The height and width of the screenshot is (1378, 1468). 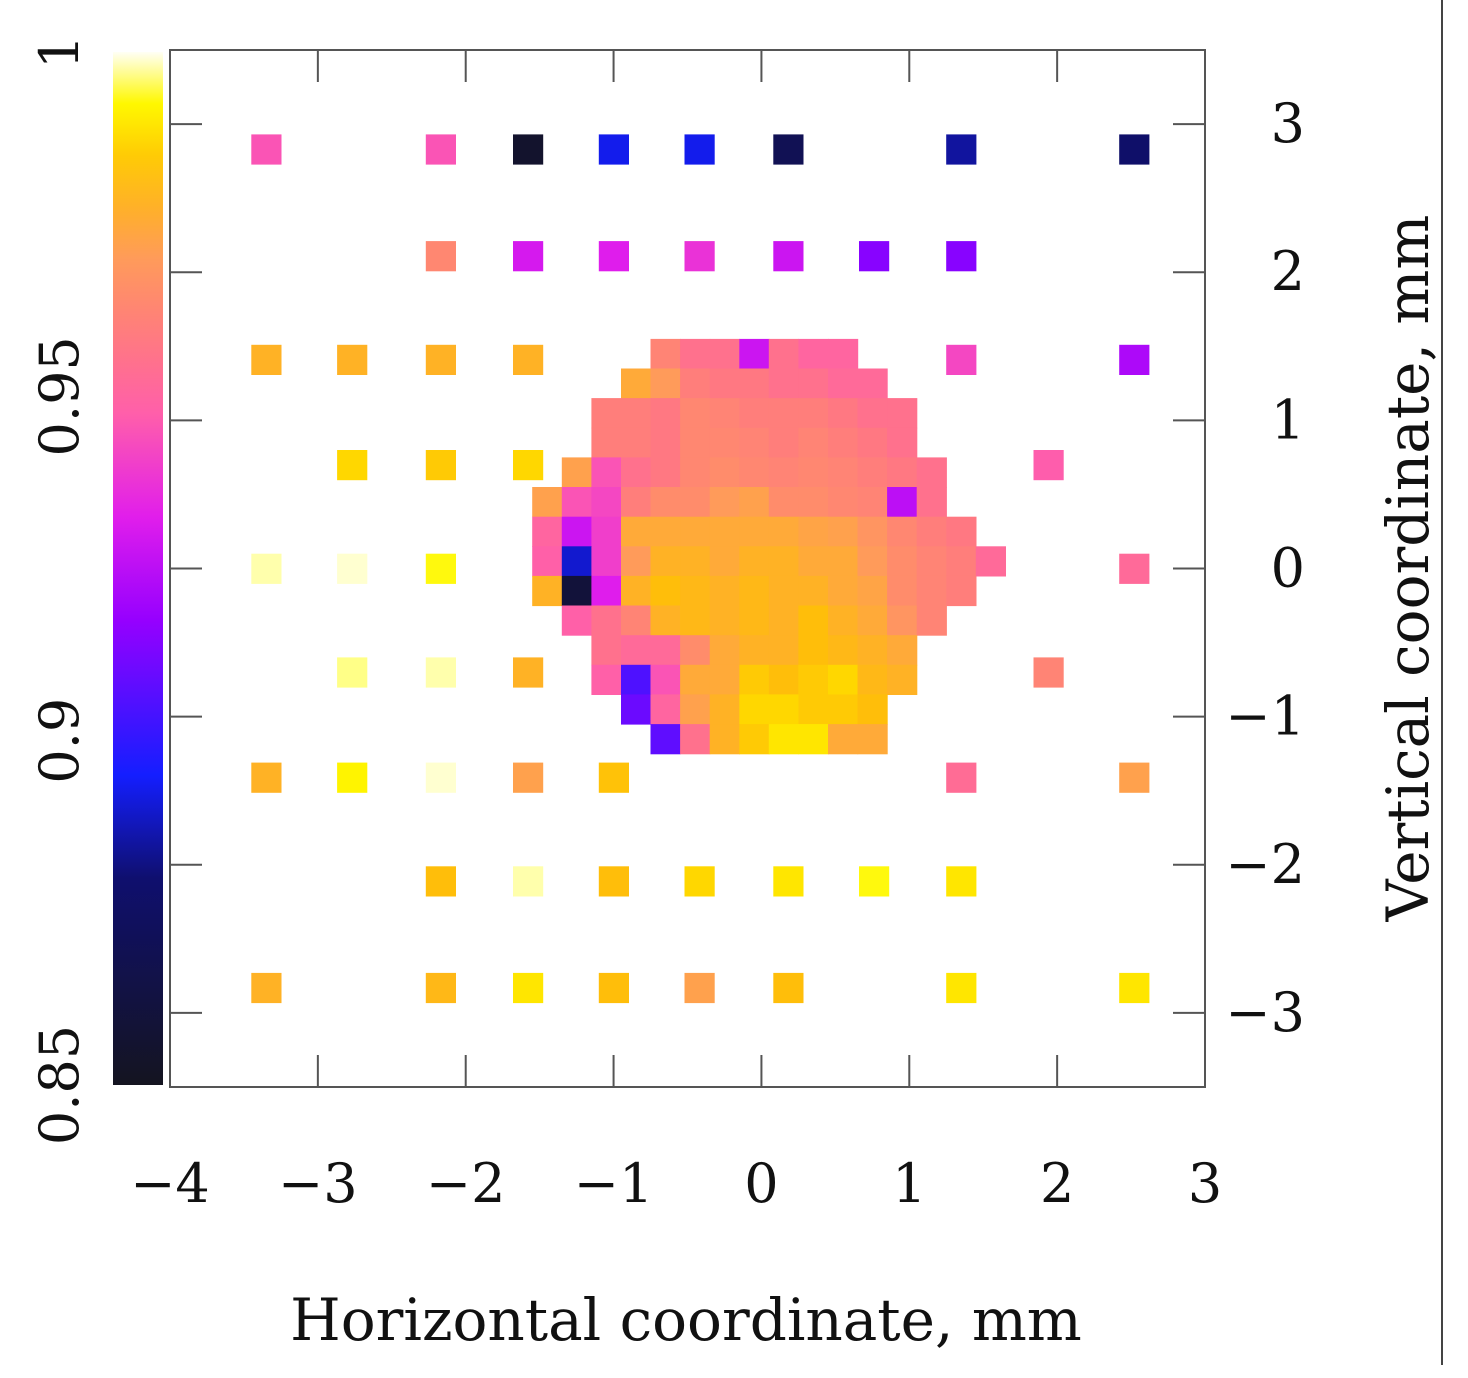 What do you see at coordinates (1265, 716) in the screenshot?
I see `y-tick-label: −1` at bounding box center [1265, 716].